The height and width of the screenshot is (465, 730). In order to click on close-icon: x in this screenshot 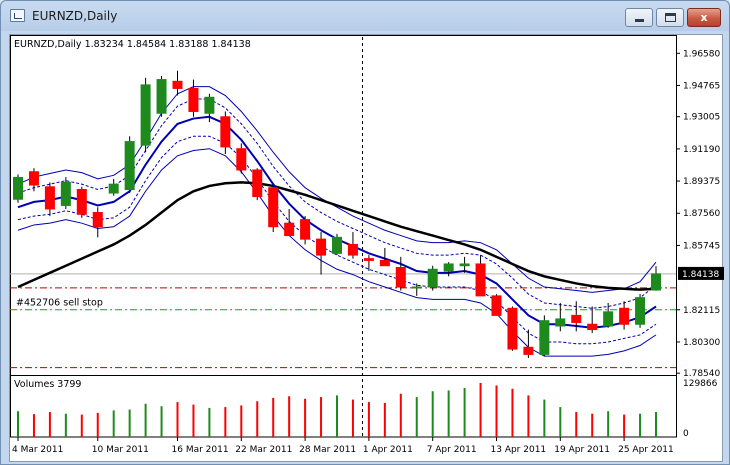, I will do `click(704, 17)`.